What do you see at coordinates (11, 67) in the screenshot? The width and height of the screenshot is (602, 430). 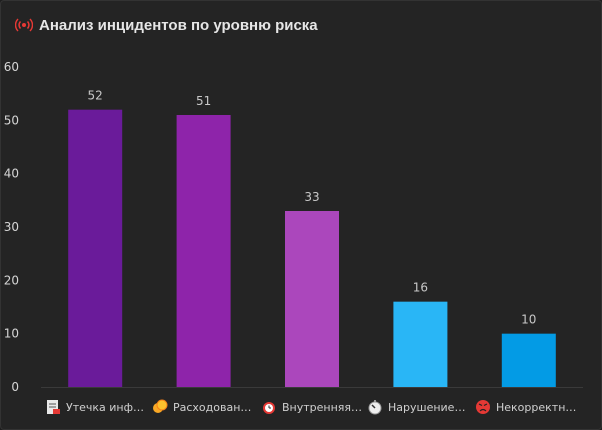 I see `y-tick-label: 60` at bounding box center [11, 67].